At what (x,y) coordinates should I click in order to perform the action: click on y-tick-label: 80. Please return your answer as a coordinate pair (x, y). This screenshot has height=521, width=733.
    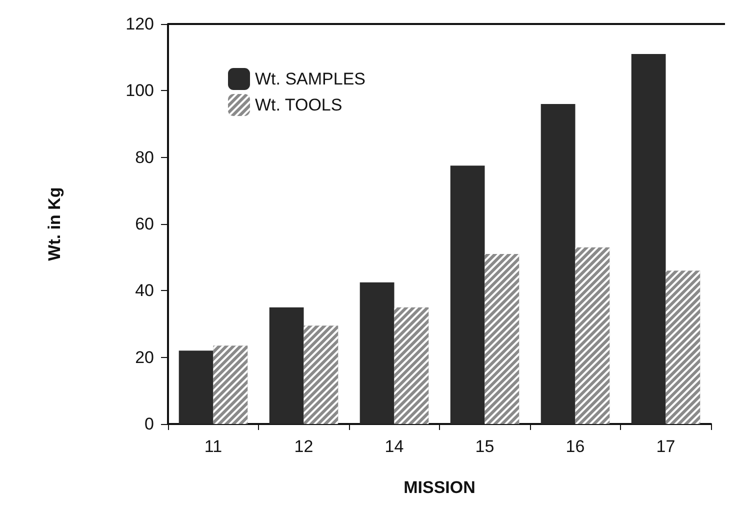
    Looking at the image, I should click on (144, 157).